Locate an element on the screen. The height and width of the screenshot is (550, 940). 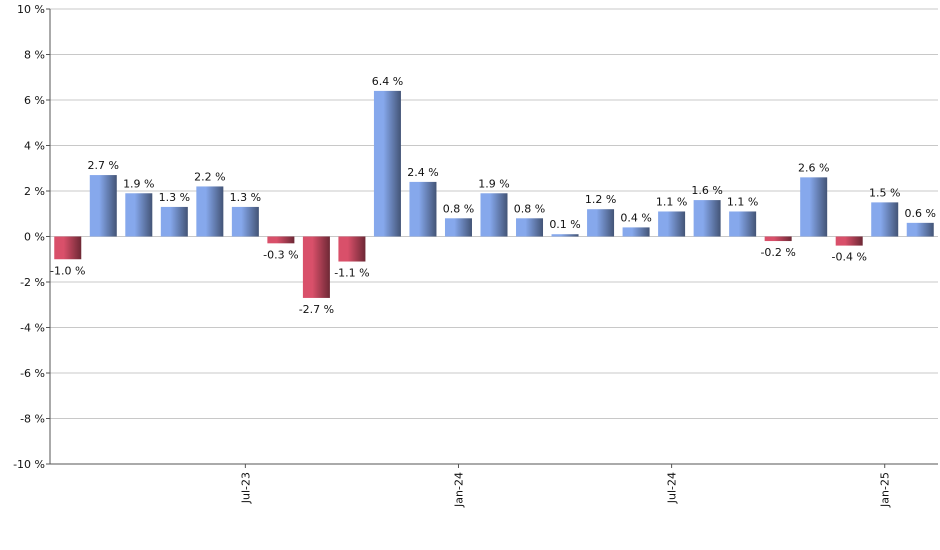
y-tick-label: 10 % is located at coordinates (31, 9).